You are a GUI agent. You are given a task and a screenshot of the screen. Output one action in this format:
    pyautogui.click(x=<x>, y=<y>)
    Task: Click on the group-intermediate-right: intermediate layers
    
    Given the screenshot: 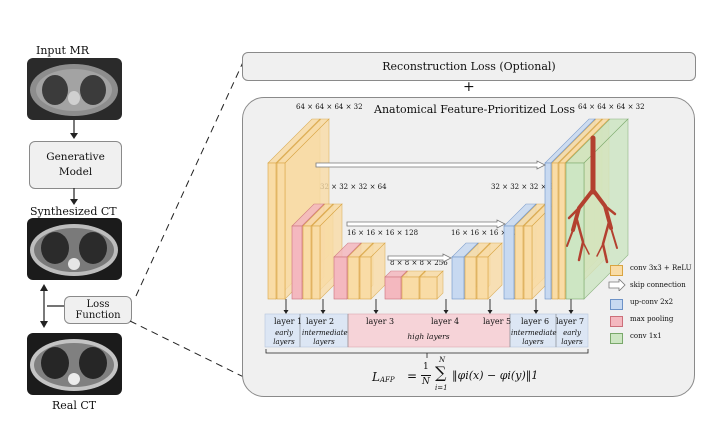 What is the action you would take?
    pyautogui.click(x=534, y=337)
    